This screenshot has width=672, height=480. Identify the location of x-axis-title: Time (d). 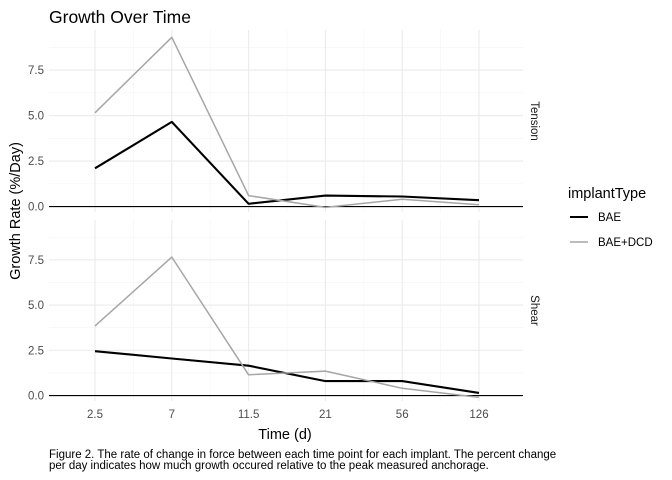
(284, 435).